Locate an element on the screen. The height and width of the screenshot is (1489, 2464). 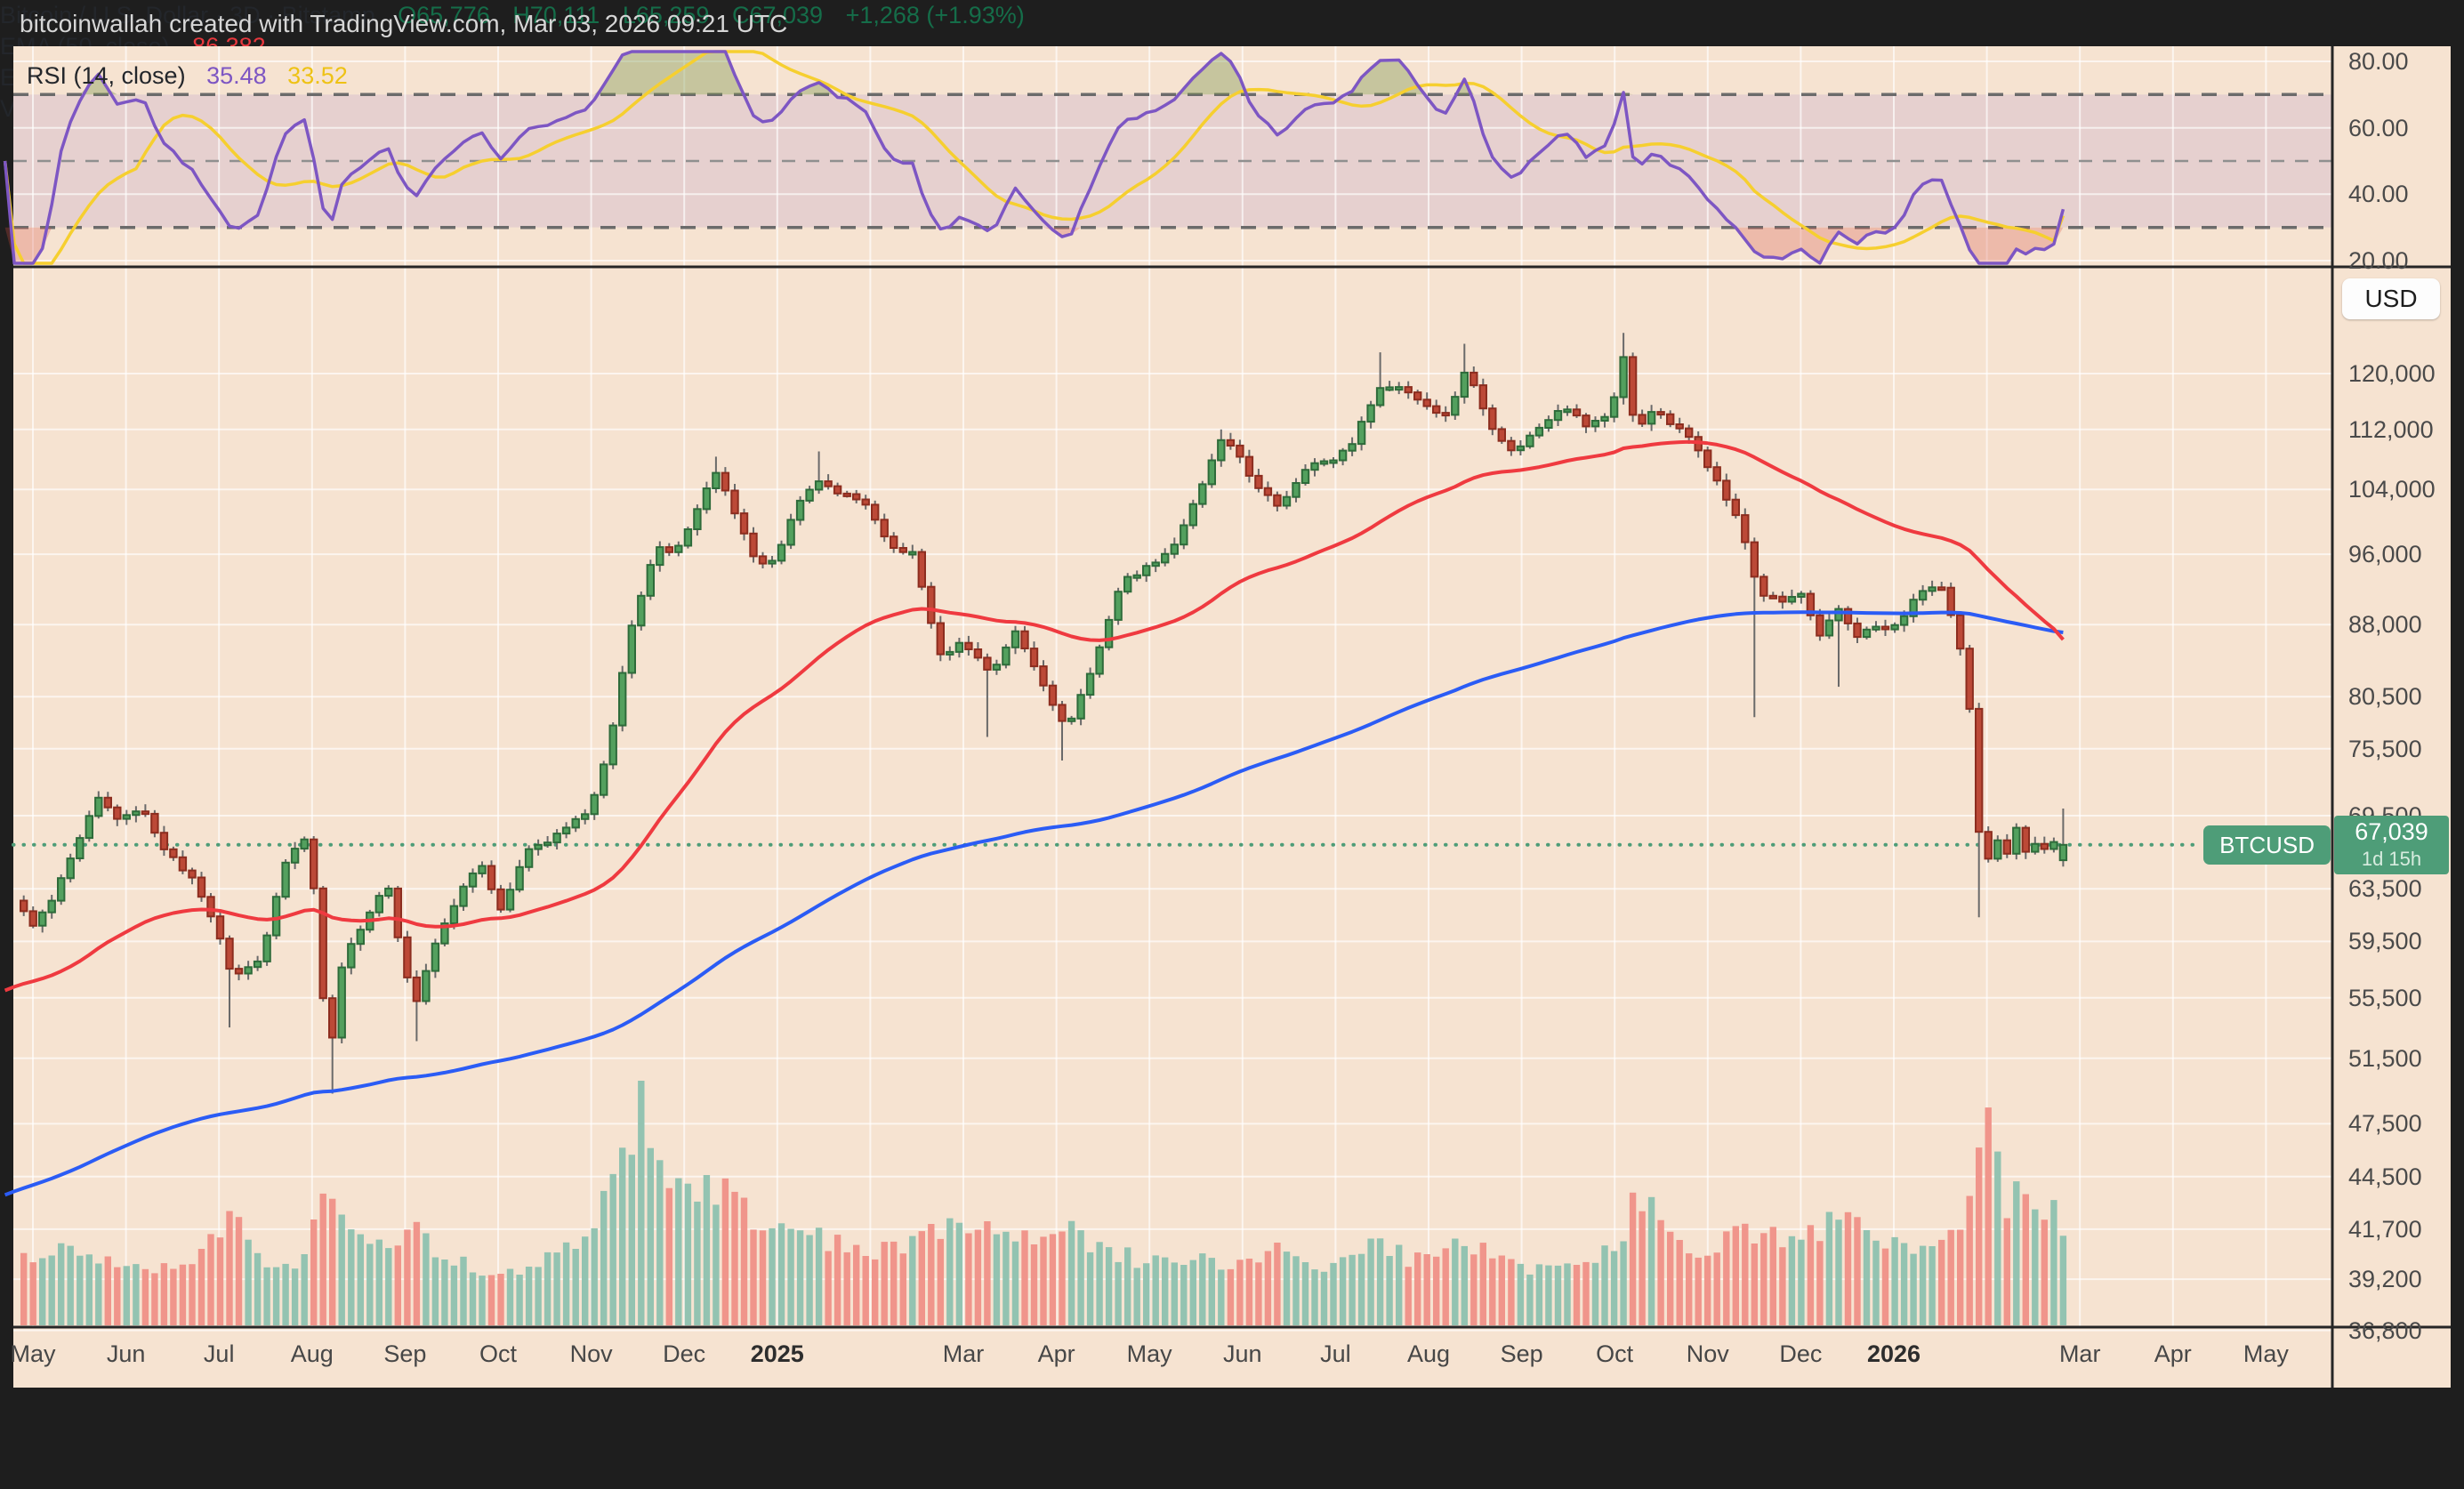
price-tick-label: 47,500 is located at coordinates (2385, 1124).